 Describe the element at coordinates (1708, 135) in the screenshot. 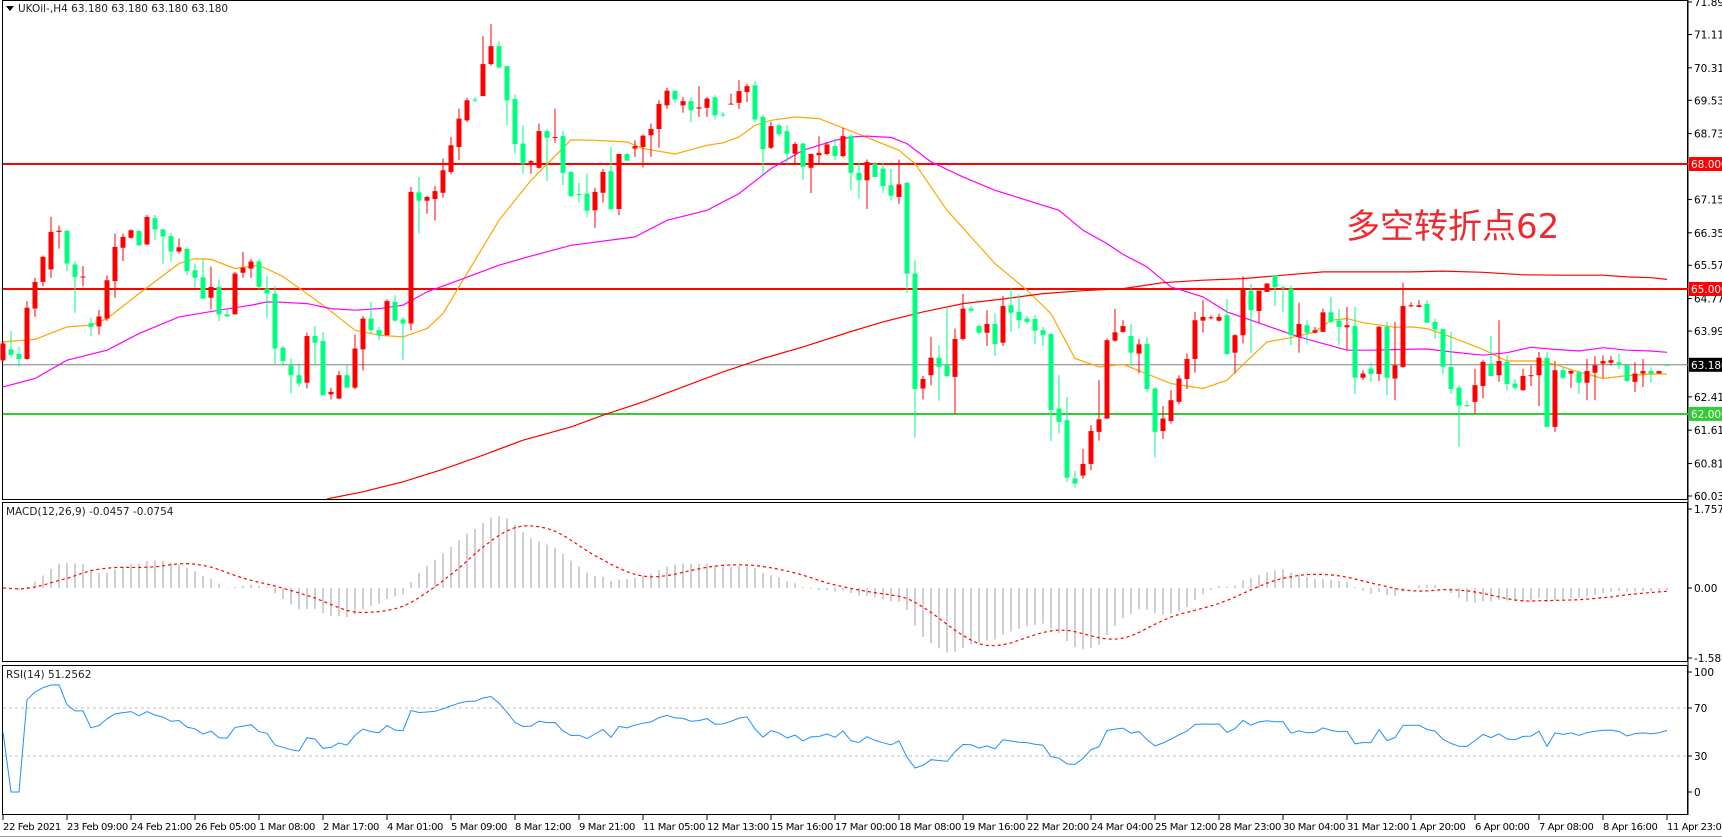

I see `price-tick-label: 68.730` at that location.